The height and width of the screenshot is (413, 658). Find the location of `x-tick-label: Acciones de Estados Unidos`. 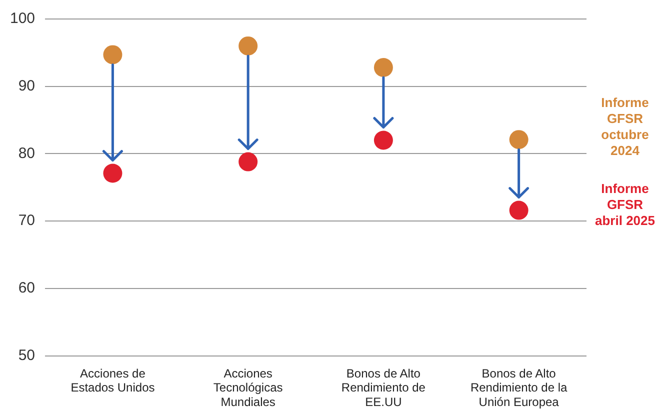

x-tick-label: Acciones de Estados Unidos is located at coordinates (112, 380).